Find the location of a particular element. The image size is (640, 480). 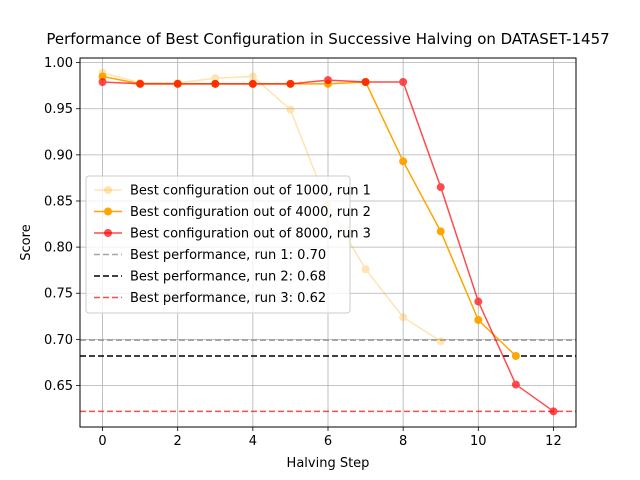

legend-label: Best performance, run 2: 0.68 is located at coordinates (228, 277).